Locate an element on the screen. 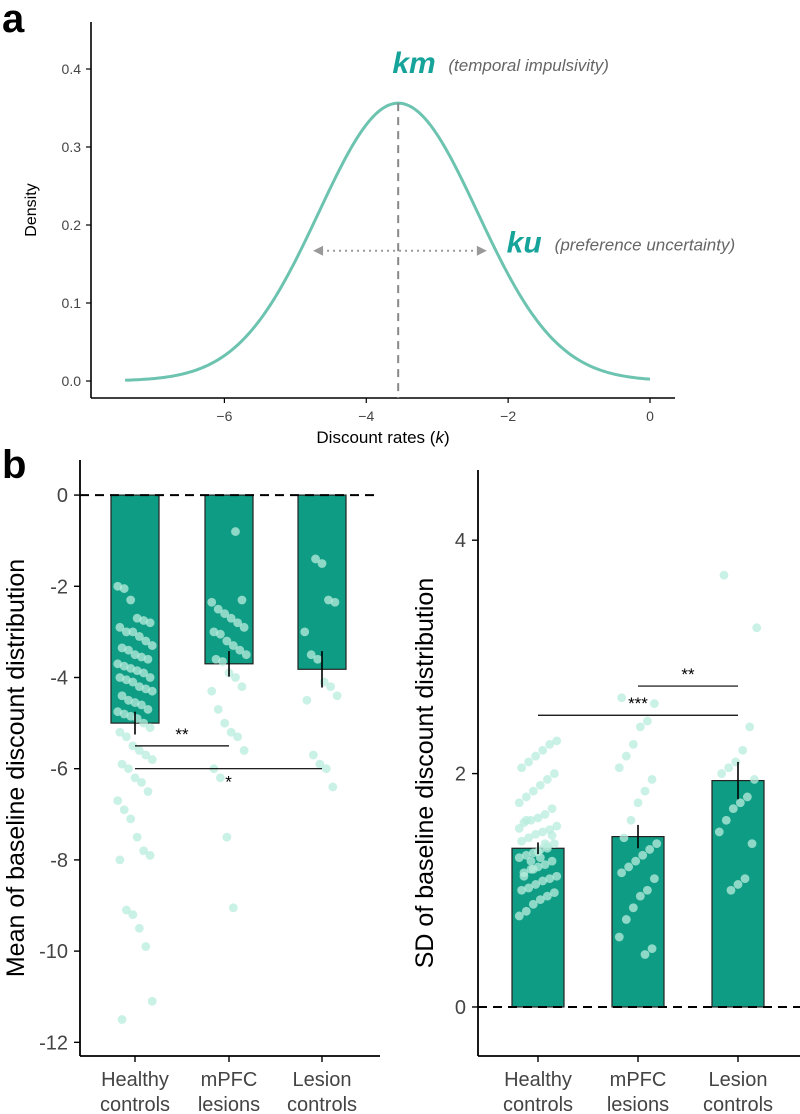  density-y-tick-label: 0.3 is located at coordinates (72, 147).